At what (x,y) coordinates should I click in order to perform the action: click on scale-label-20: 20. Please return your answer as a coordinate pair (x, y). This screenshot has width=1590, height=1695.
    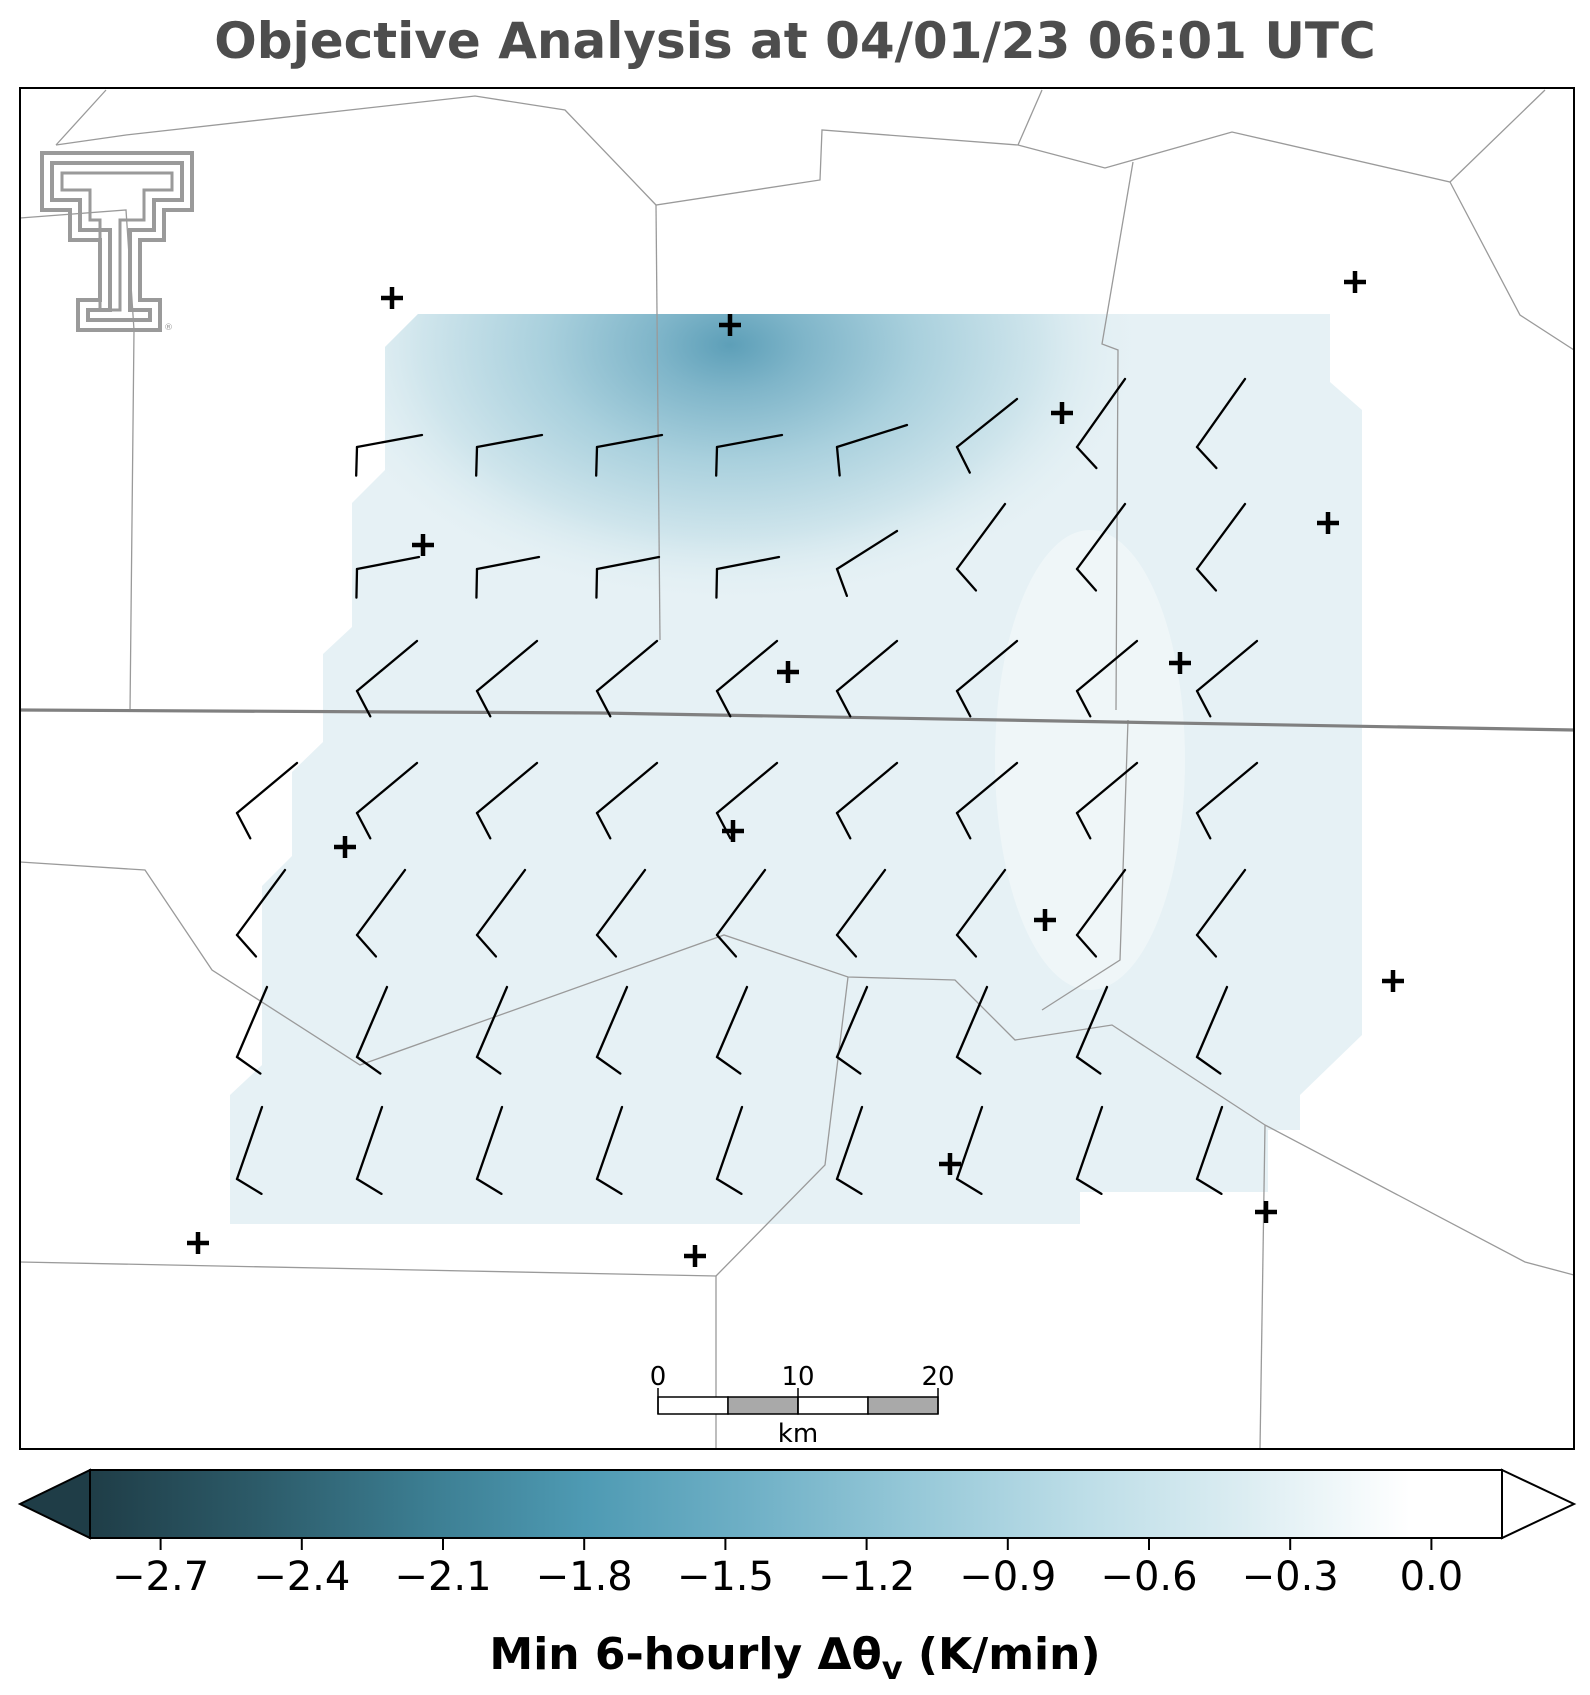
    Looking at the image, I should click on (937, 1377).